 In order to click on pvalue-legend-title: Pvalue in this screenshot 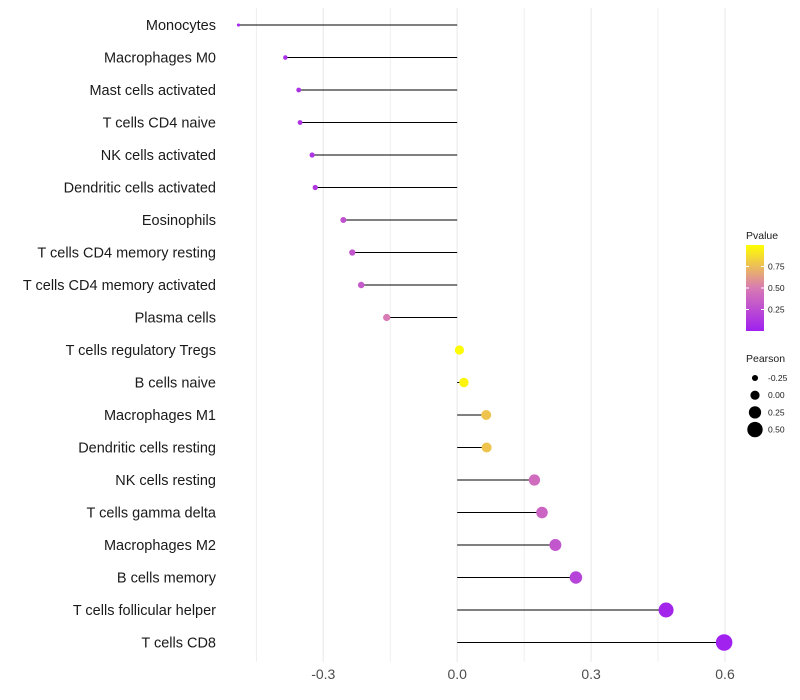, I will do `click(762, 236)`.